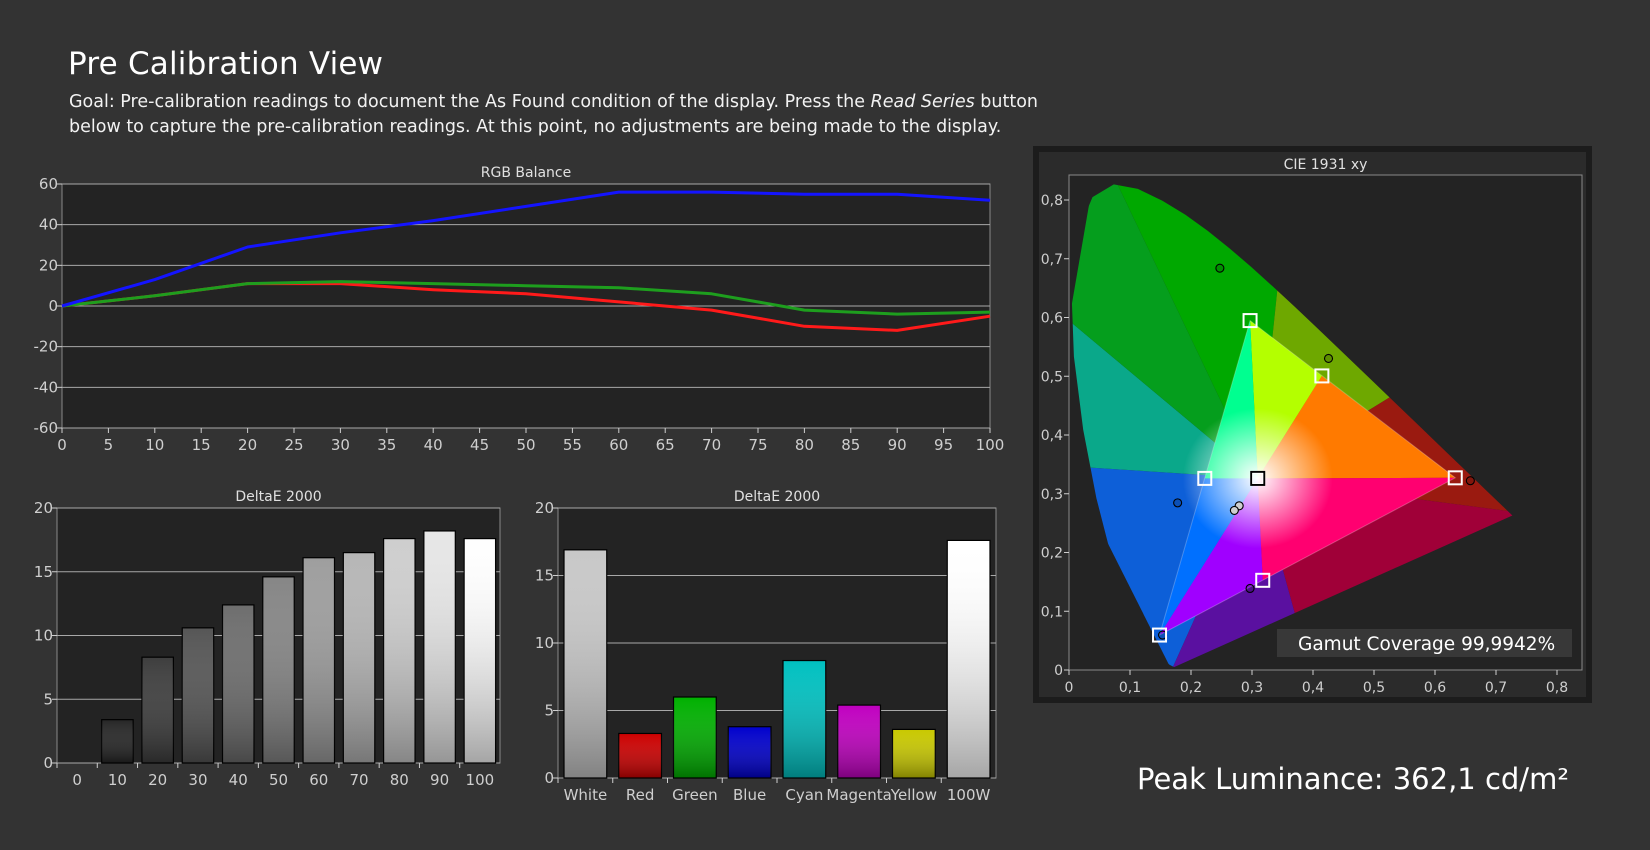 The width and height of the screenshot is (1650, 850). I want to click on rgb-y-tick-label: -40, so click(46, 387).